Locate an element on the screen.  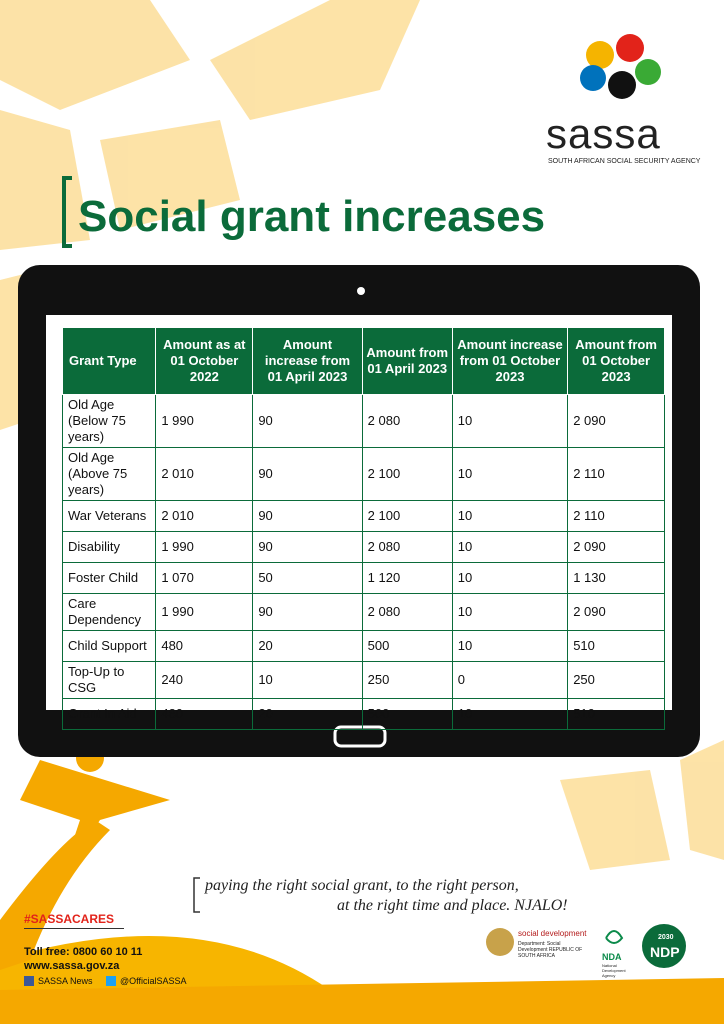
table-row: Grant In Aid 480 20 500 10 510 is located at coordinates (363, 714).